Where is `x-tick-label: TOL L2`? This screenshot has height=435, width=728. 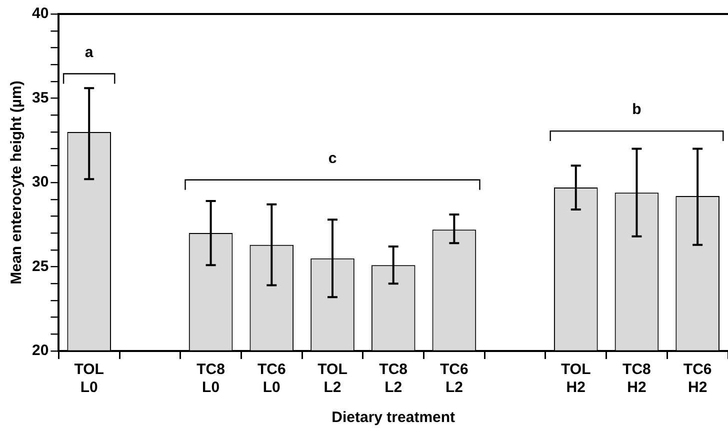
x-tick-label: TOL L2 is located at coordinates (333, 378).